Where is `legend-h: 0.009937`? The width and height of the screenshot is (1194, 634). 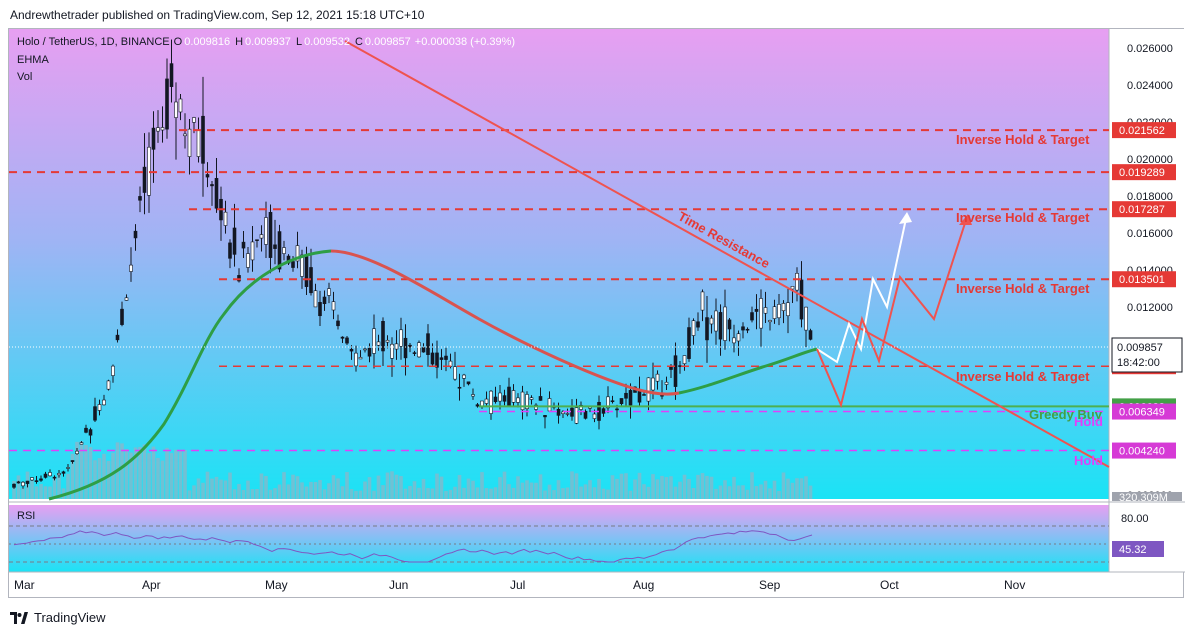
legend-h: 0.009937 is located at coordinates (268, 42).